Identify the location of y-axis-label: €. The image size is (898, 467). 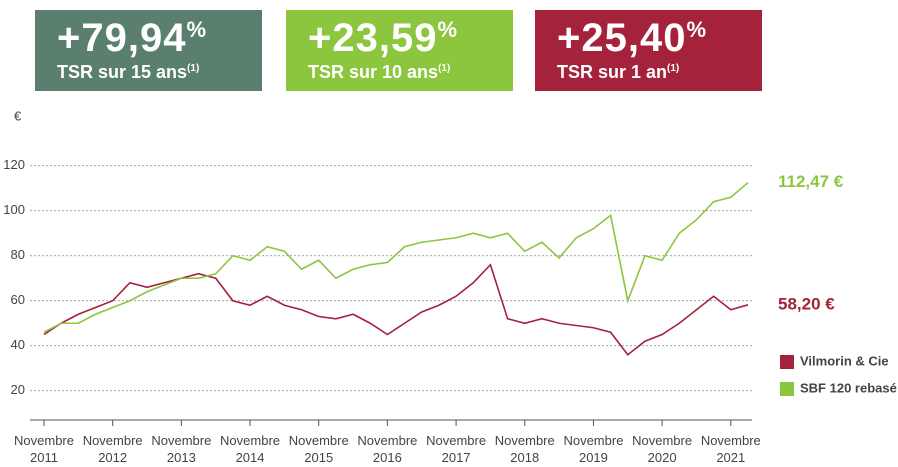
(18, 115).